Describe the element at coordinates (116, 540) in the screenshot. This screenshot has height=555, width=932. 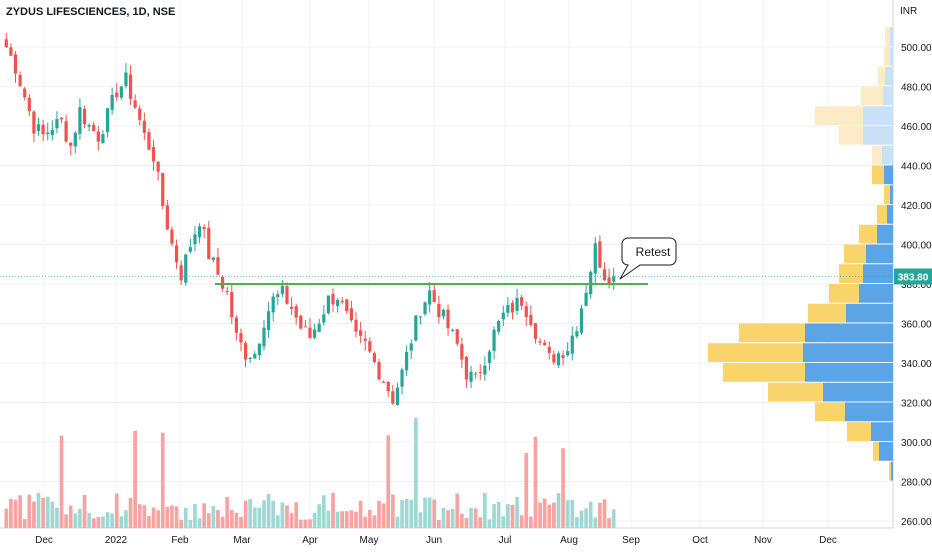
I see `x-tick-label: 2022` at that location.